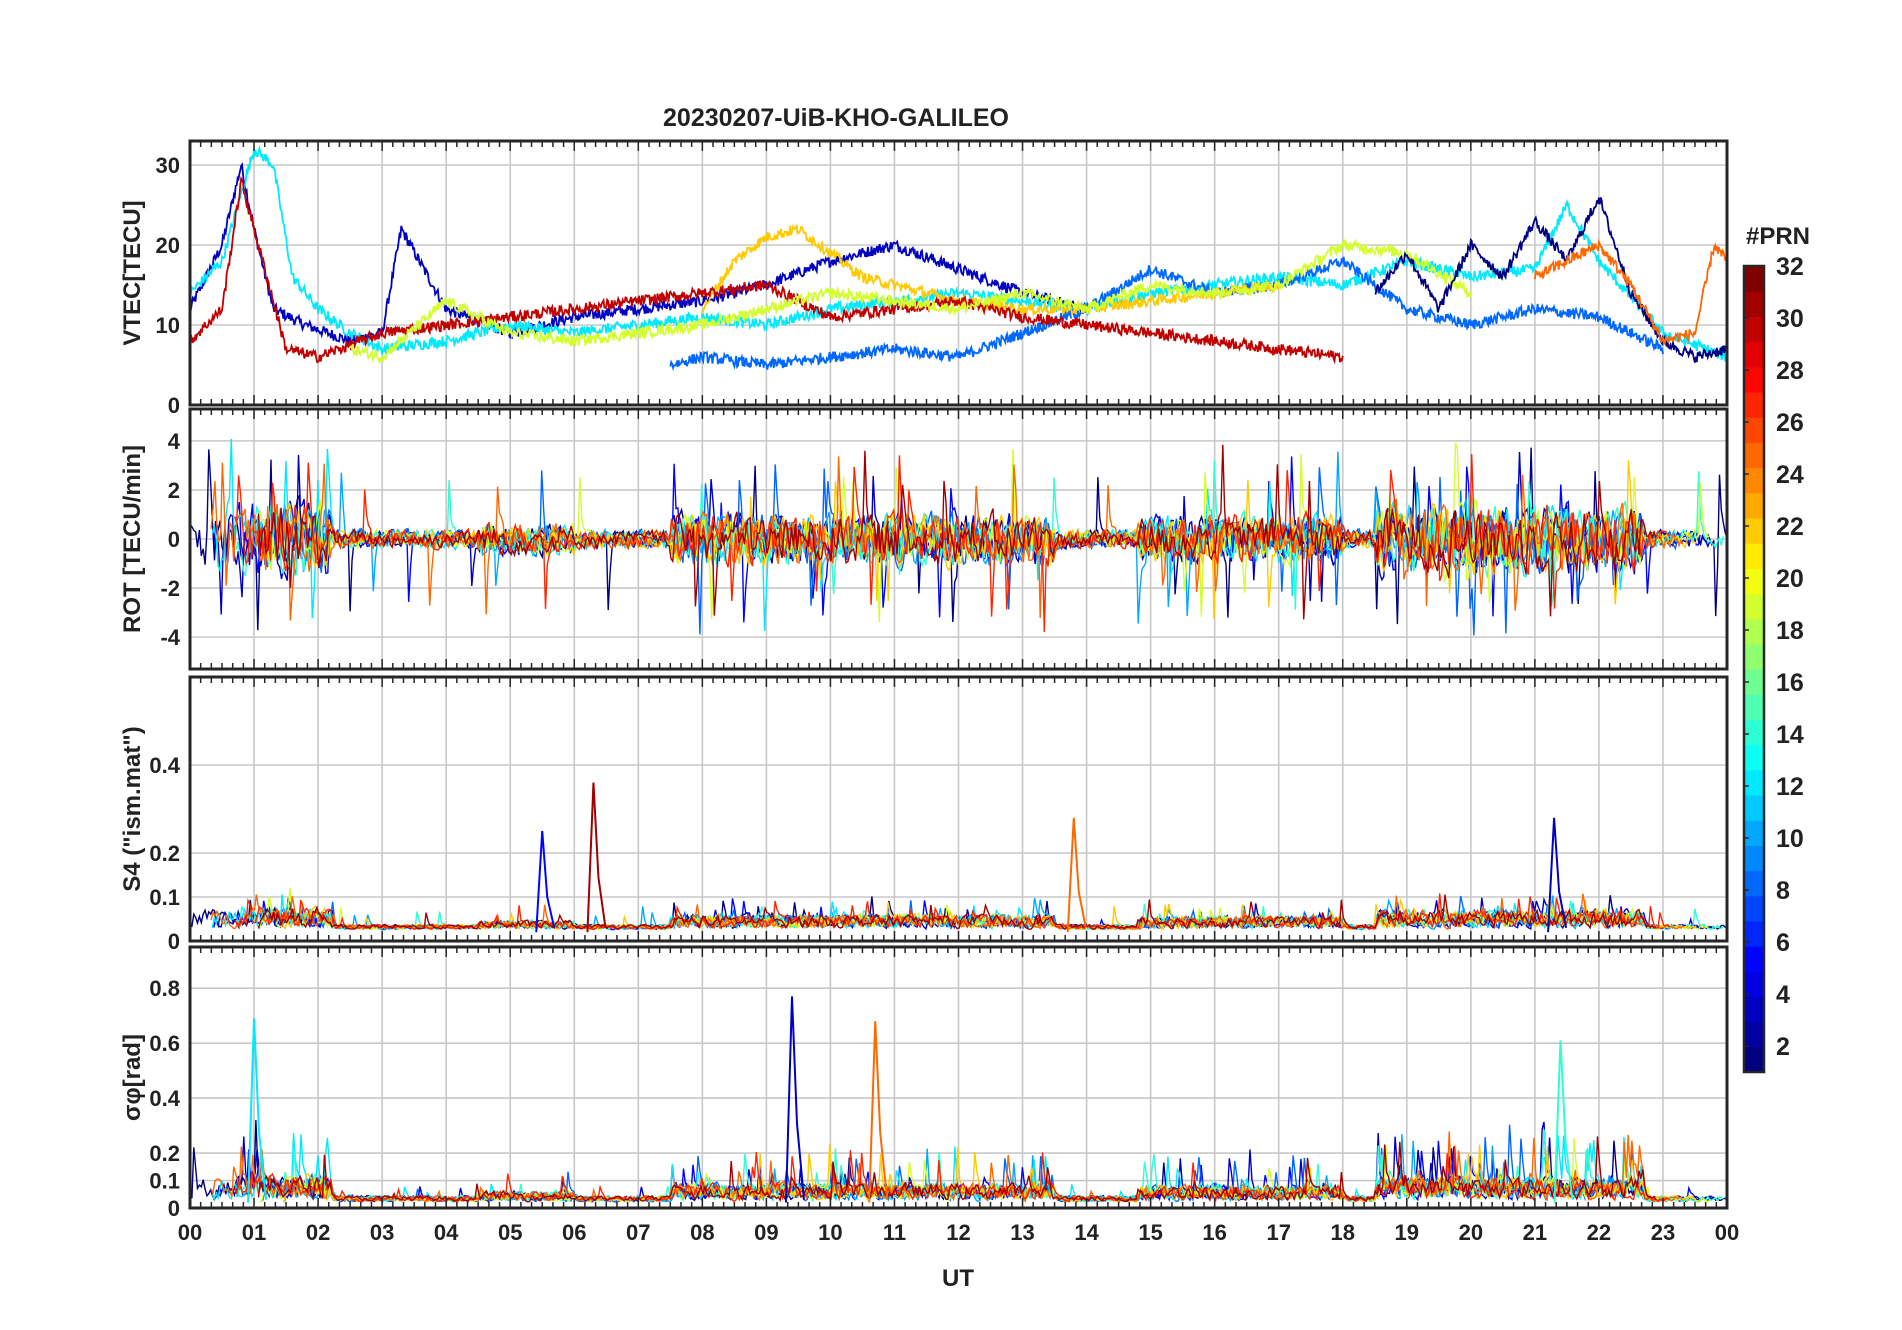 The height and width of the screenshot is (1330, 1902). Describe the element at coordinates (254, 1232) in the screenshot. I see `x-tick-label: 01` at that location.